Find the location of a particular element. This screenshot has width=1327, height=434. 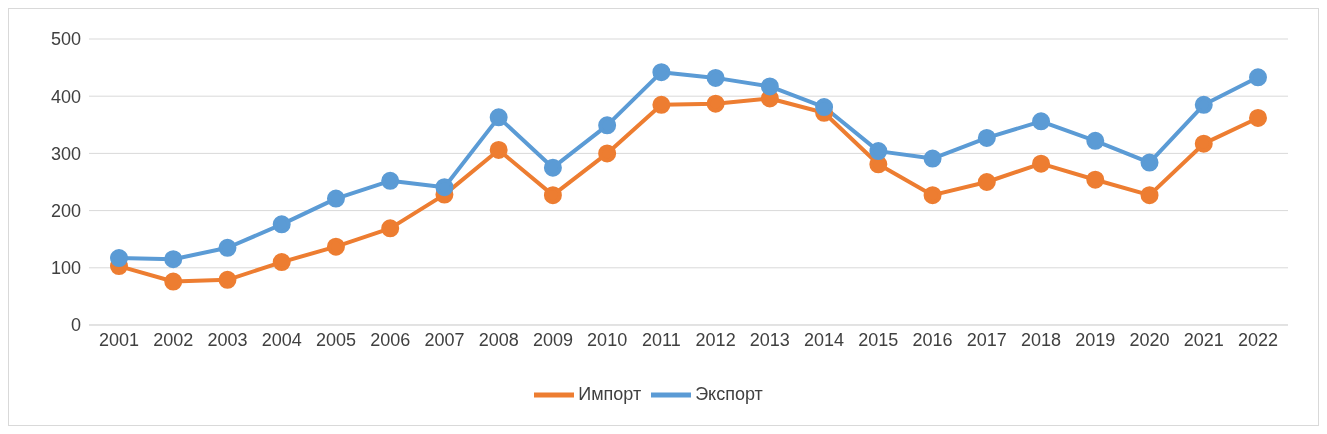

y-tick-label: 200 is located at coordinates (65, 210).